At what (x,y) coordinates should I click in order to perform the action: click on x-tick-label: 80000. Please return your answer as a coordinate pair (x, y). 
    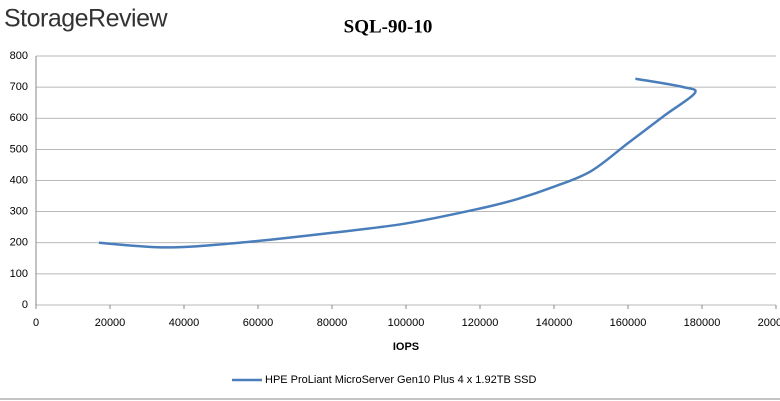
    Looking at the image, I should click on (332, 323).